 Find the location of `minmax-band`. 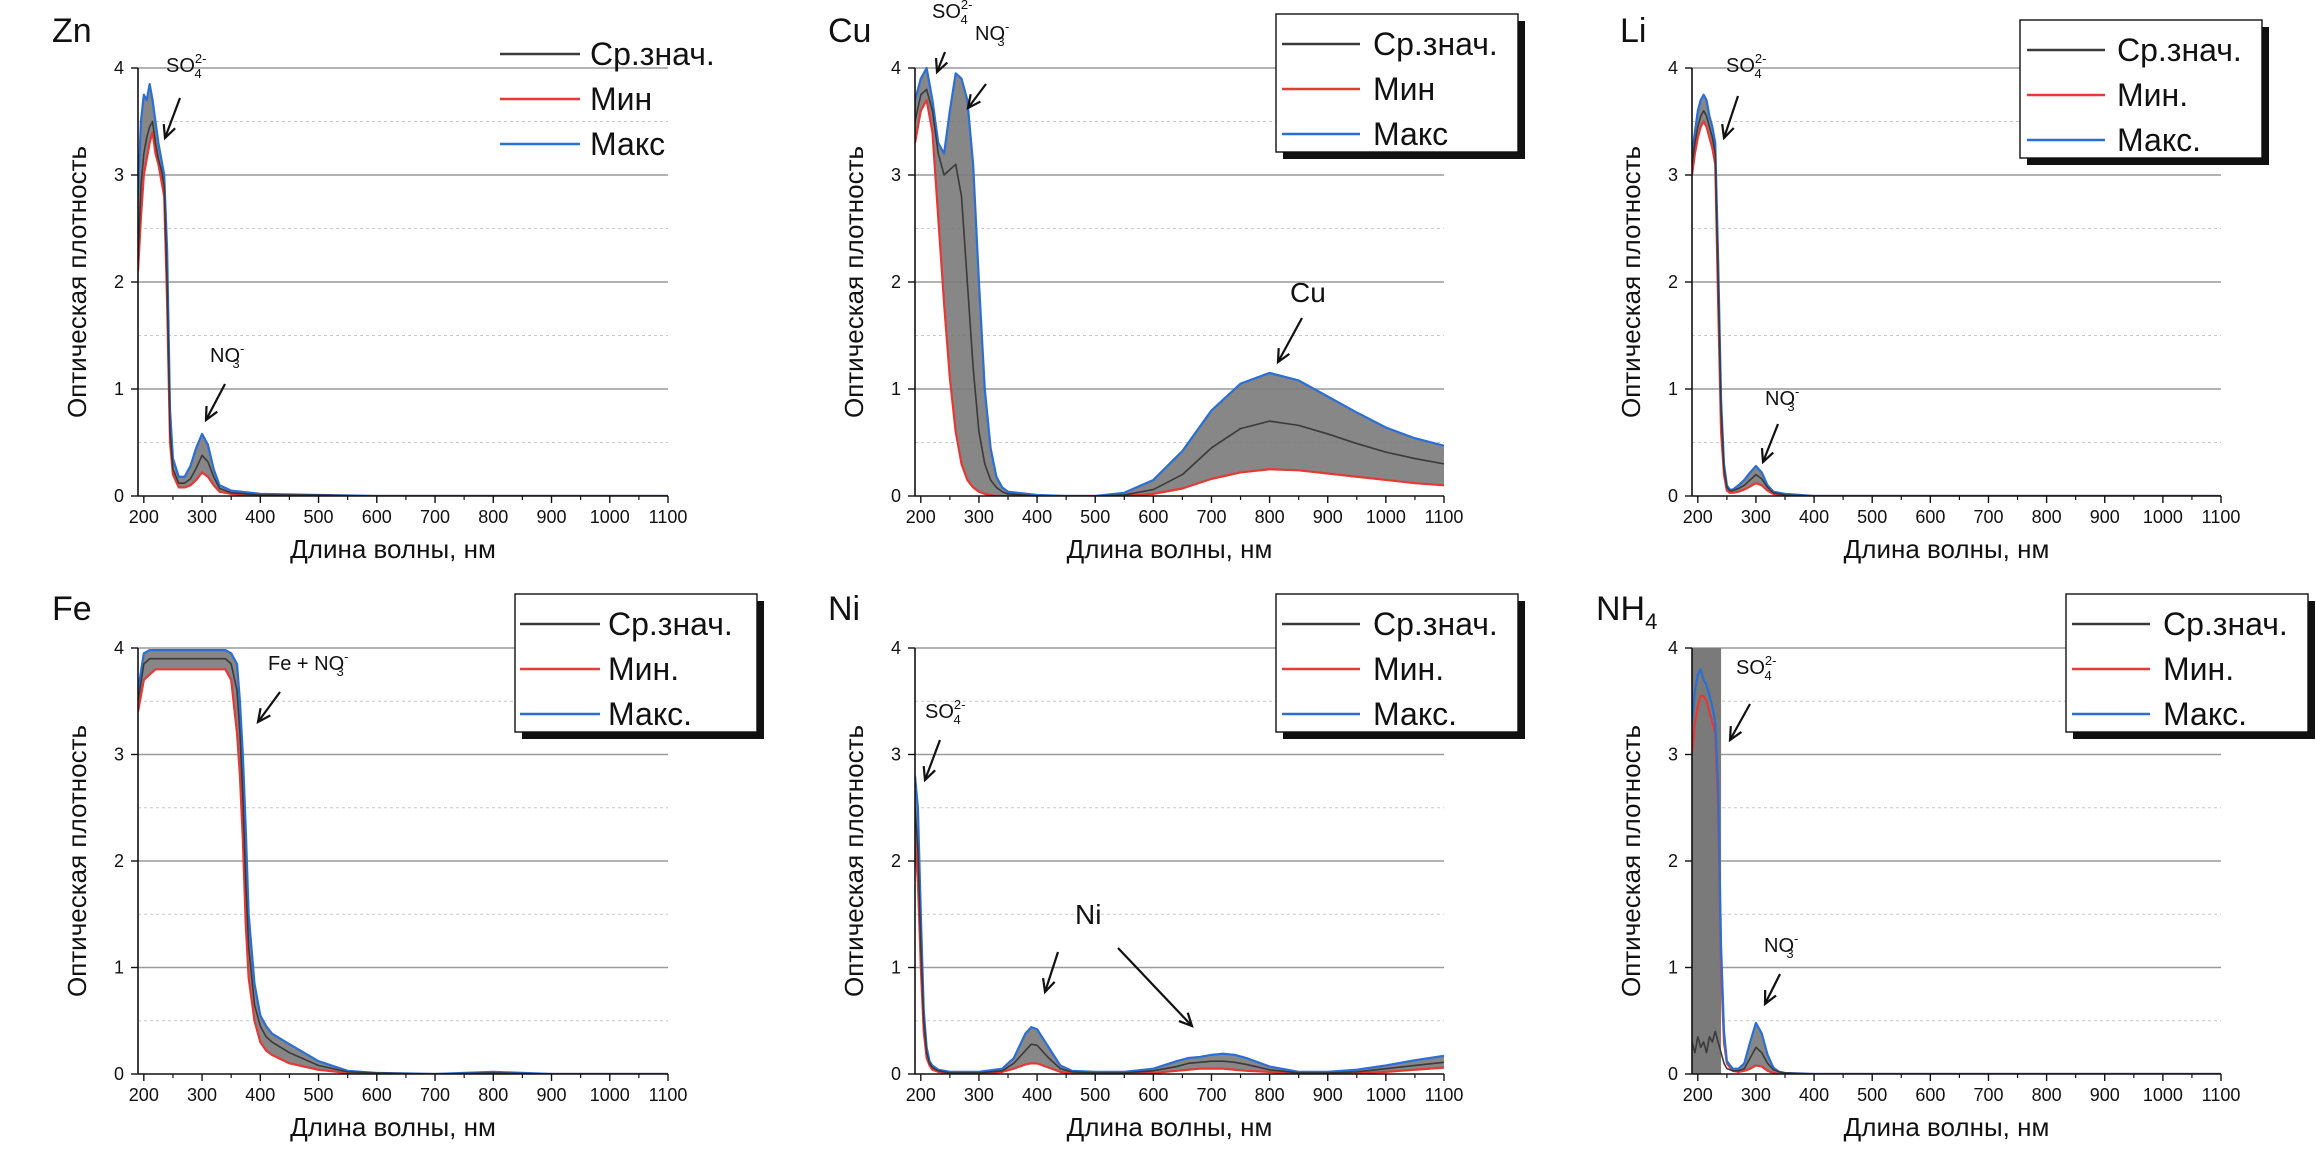

minmax-band is located at coordinates (403, 290).